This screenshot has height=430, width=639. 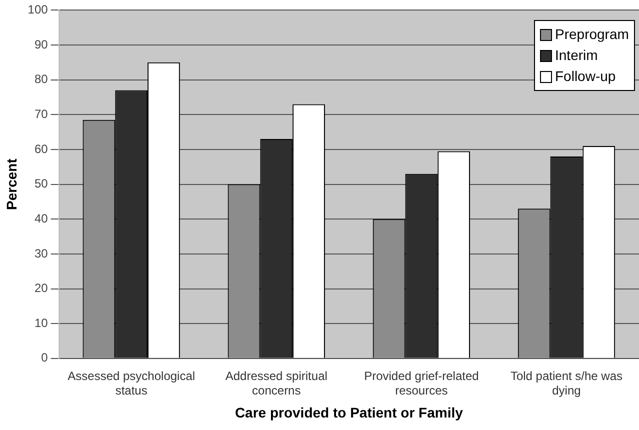 I want to click on y-tick-label: 20, so click(x=41, y=288).